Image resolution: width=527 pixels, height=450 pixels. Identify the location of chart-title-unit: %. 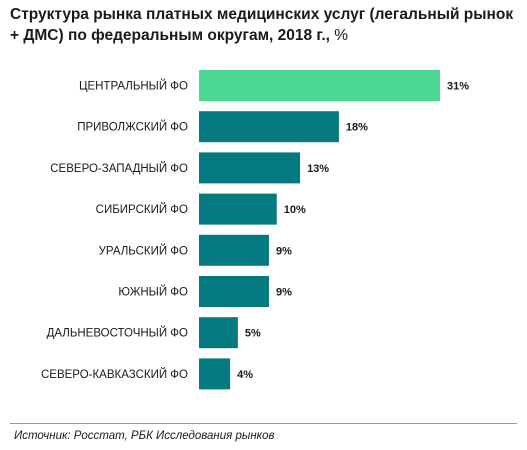
(341, 35).